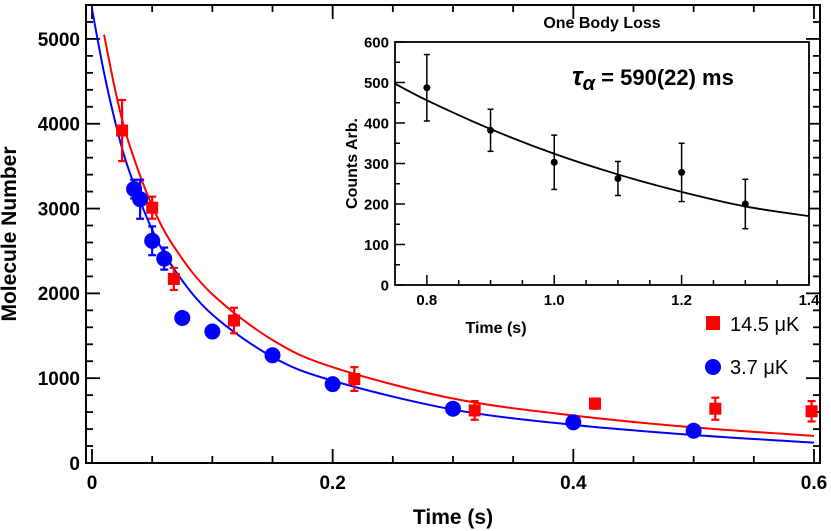 Image resolution: width=831 pixels, height=531 pixels. What do you see at coordinates (59, 125) in the screenshot?
I see `y-tick-label: 4000` at bounding box center [59, 125].